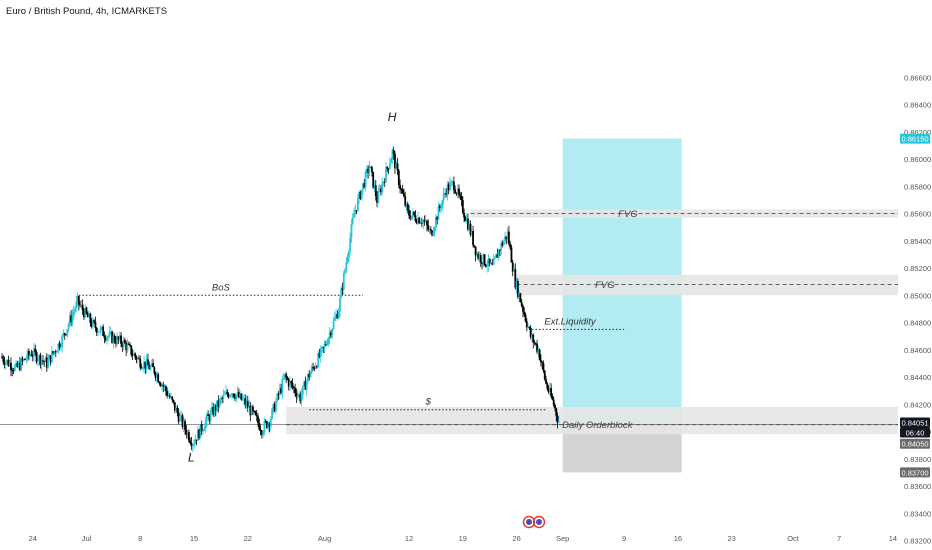  Describe the element at coordinates (917, 513) in the screenshot. I see `y-tick-label: 0.83400` at that location.